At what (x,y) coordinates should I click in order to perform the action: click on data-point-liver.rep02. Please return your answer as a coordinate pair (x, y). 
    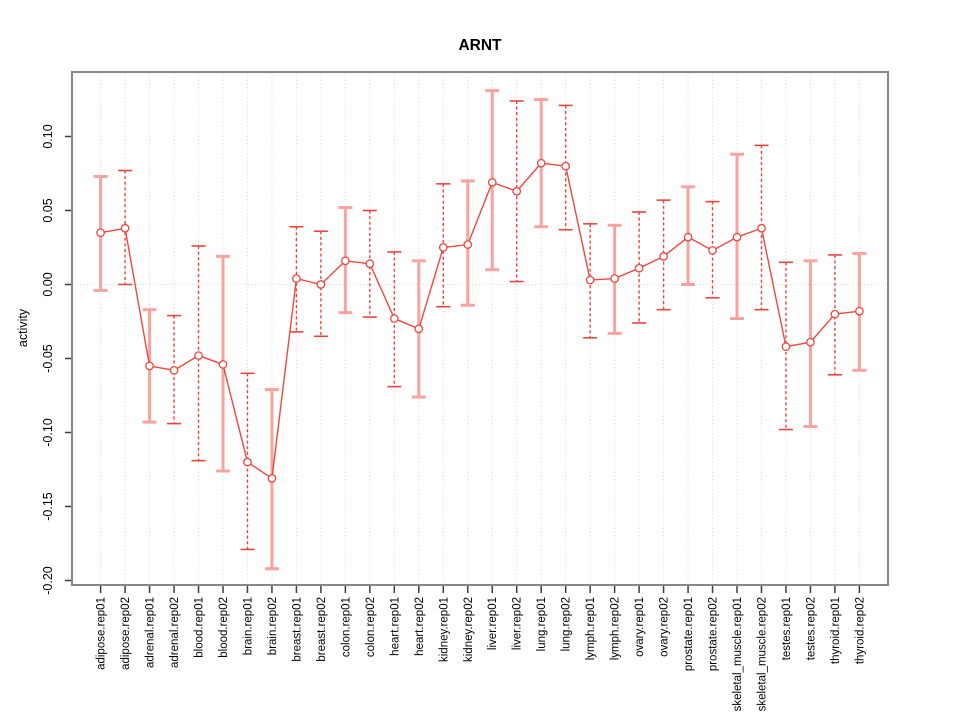
    Looking at the image, I should click on (517, 191).